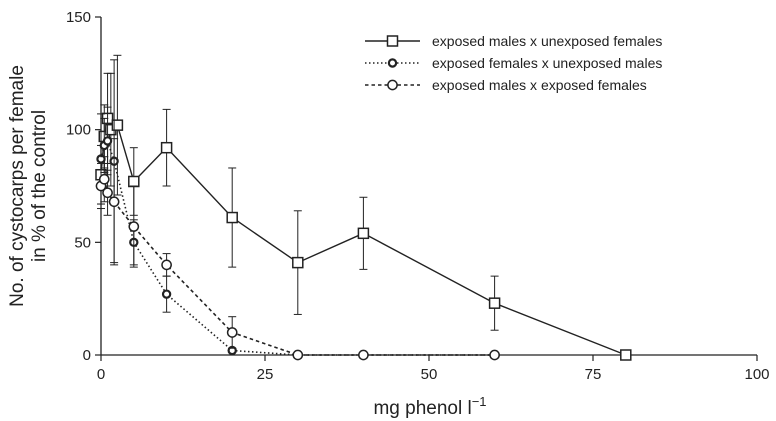 The image size is (776, 421). Describe the element at coordinates (82, 242) in the screenshot. I see `y-tick-label-50: 50` at that location.